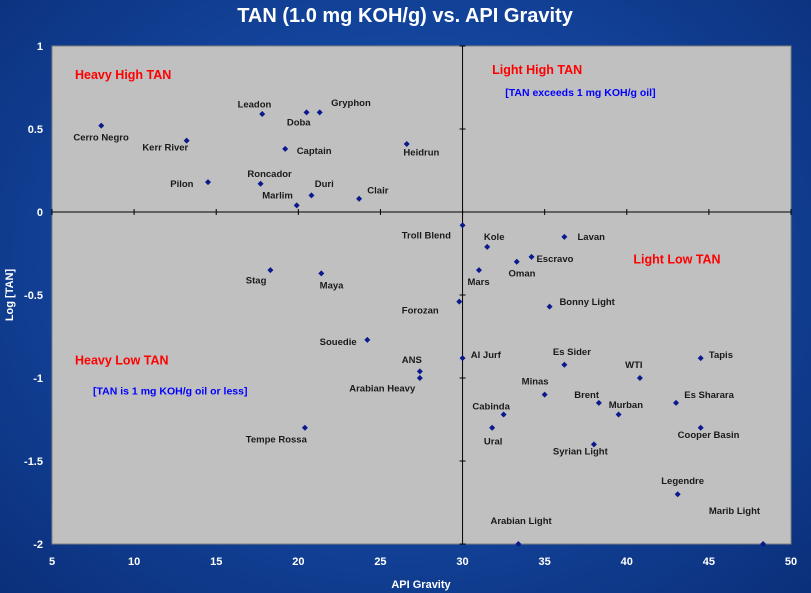  I want to click on chart-title: TAN (1.0 mg KOH/g) vs. API Gravity, so click(405, 16).